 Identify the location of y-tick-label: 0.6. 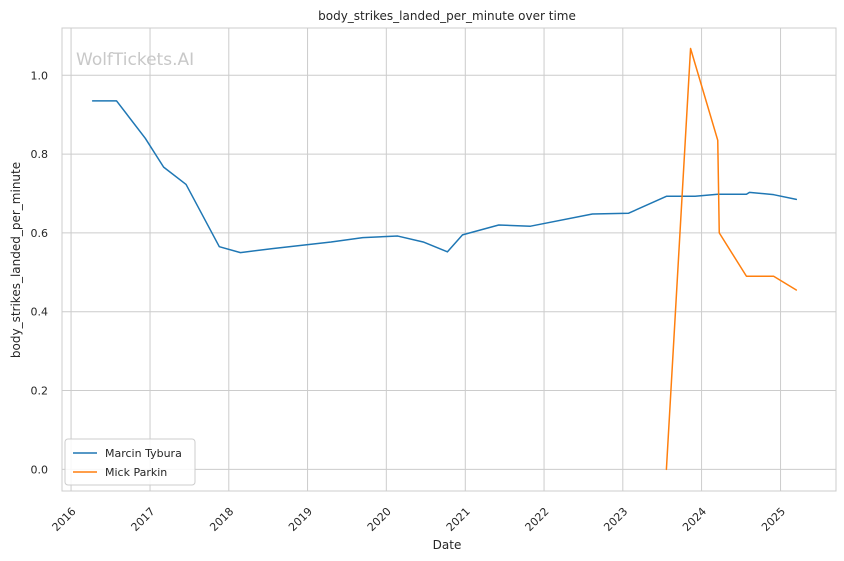
(40, 233).